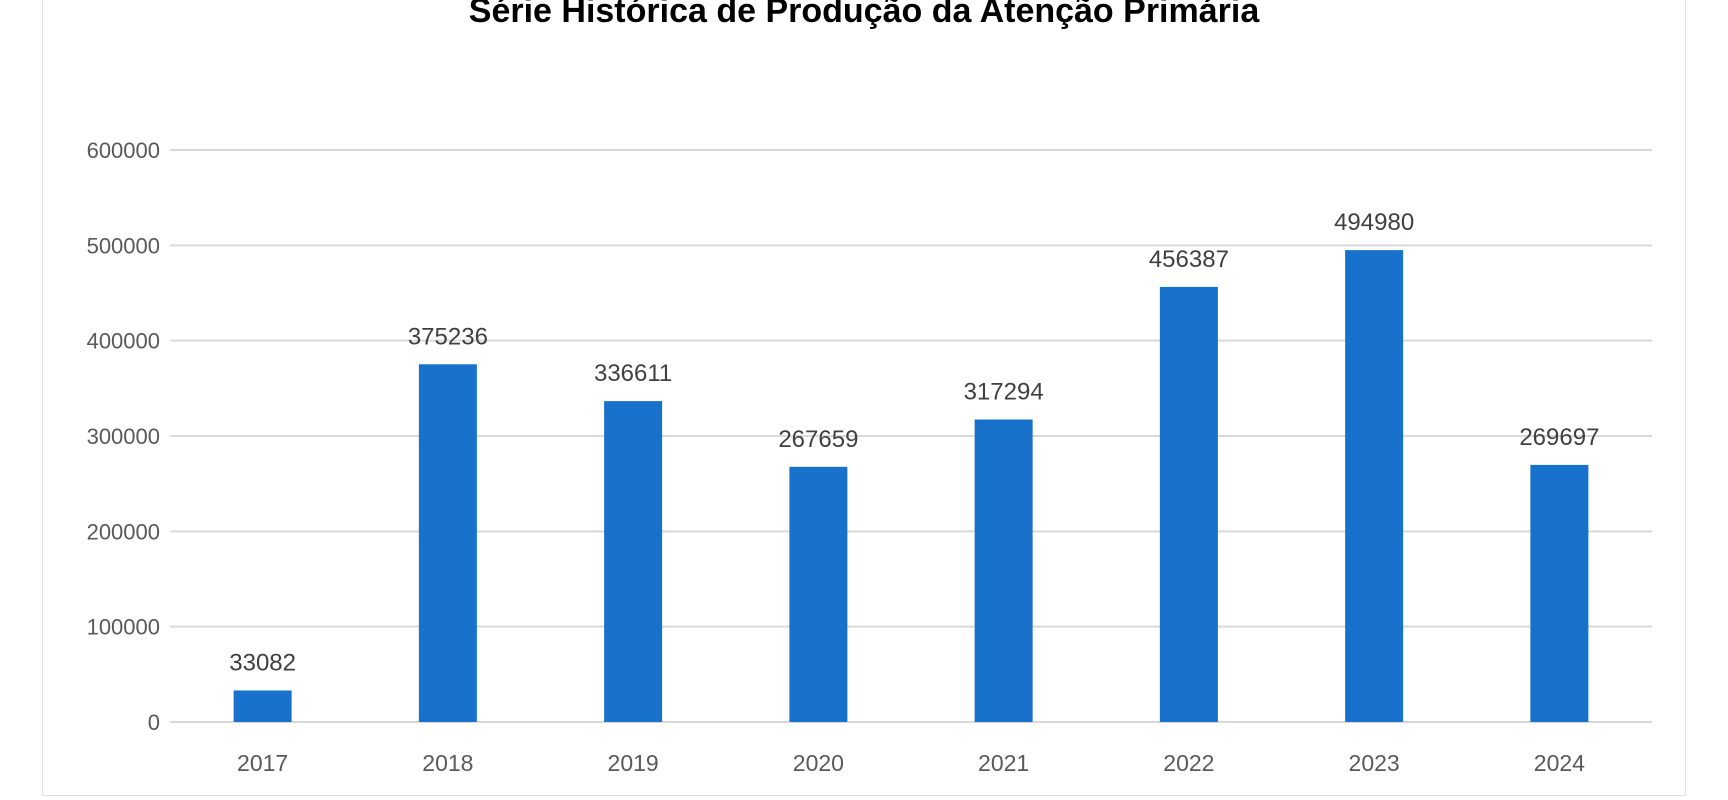 Image resolution: width=1728 pixels, height=800 pixels. I want to click on data-label: 456387, so click(1189, 259).